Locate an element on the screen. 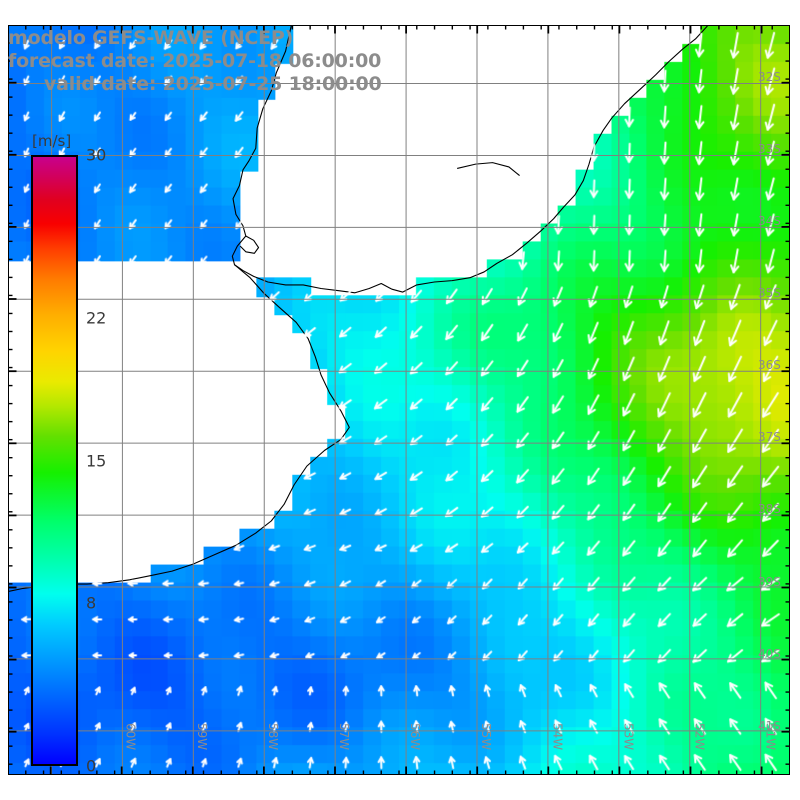 The image size is (800, 800). colorbar-tick-label: 0 is located at coordinates (91, 766).